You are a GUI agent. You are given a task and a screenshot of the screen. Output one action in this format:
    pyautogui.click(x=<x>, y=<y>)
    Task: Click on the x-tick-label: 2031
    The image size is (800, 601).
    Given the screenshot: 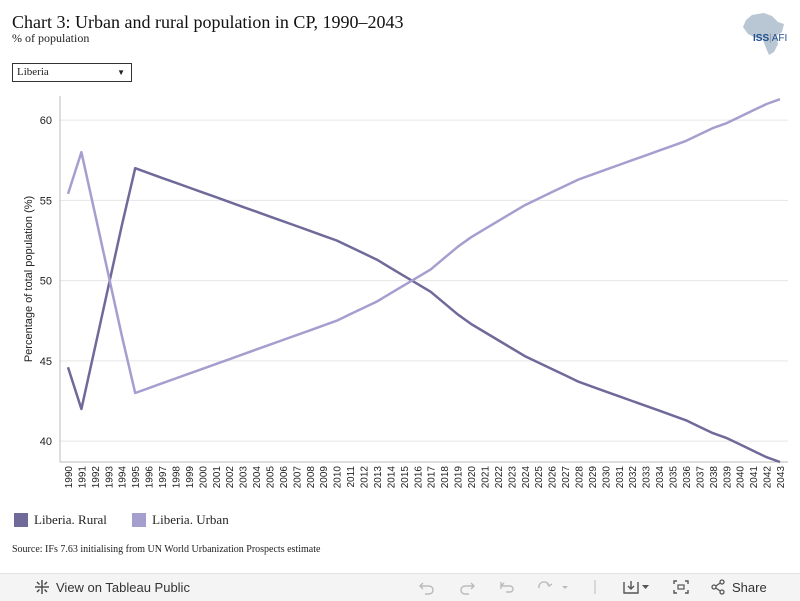 What is the action you would take?
    pyautogui.click(x=620, y=477)
    